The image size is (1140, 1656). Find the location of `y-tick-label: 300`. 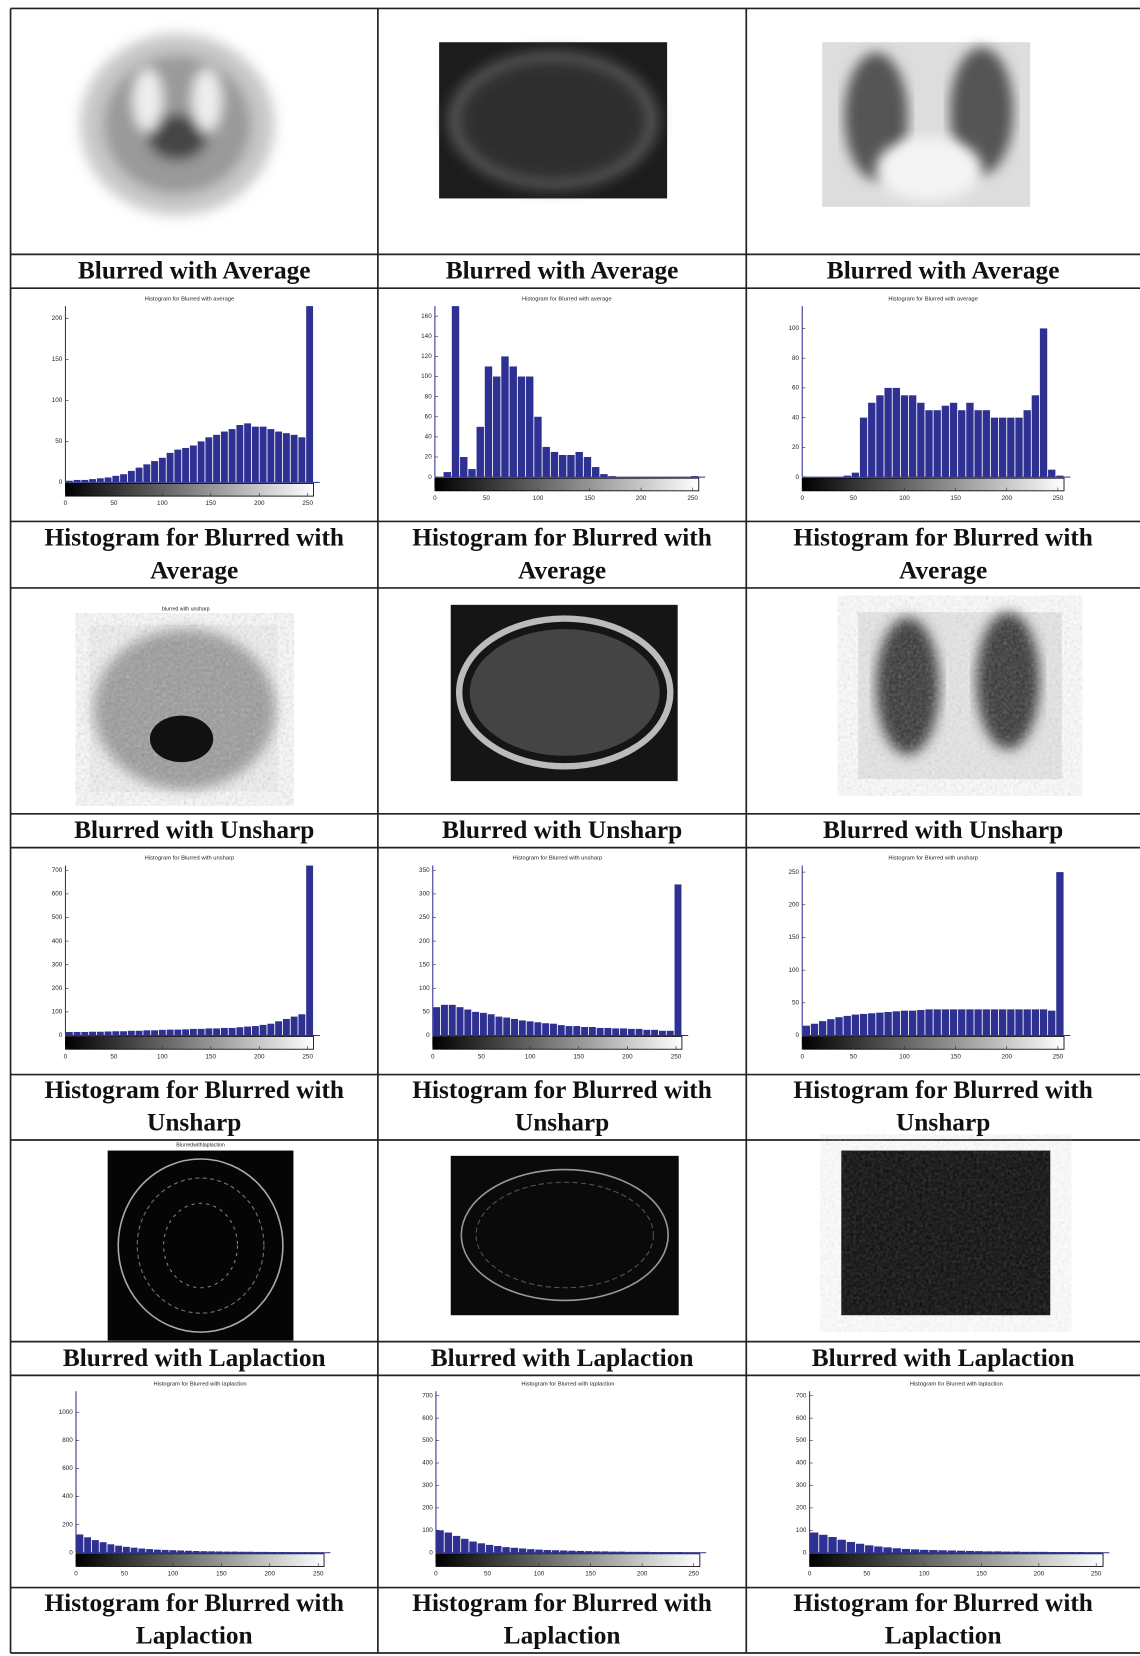

y-tick-label: 300 is located at coordinates (801, 1485).